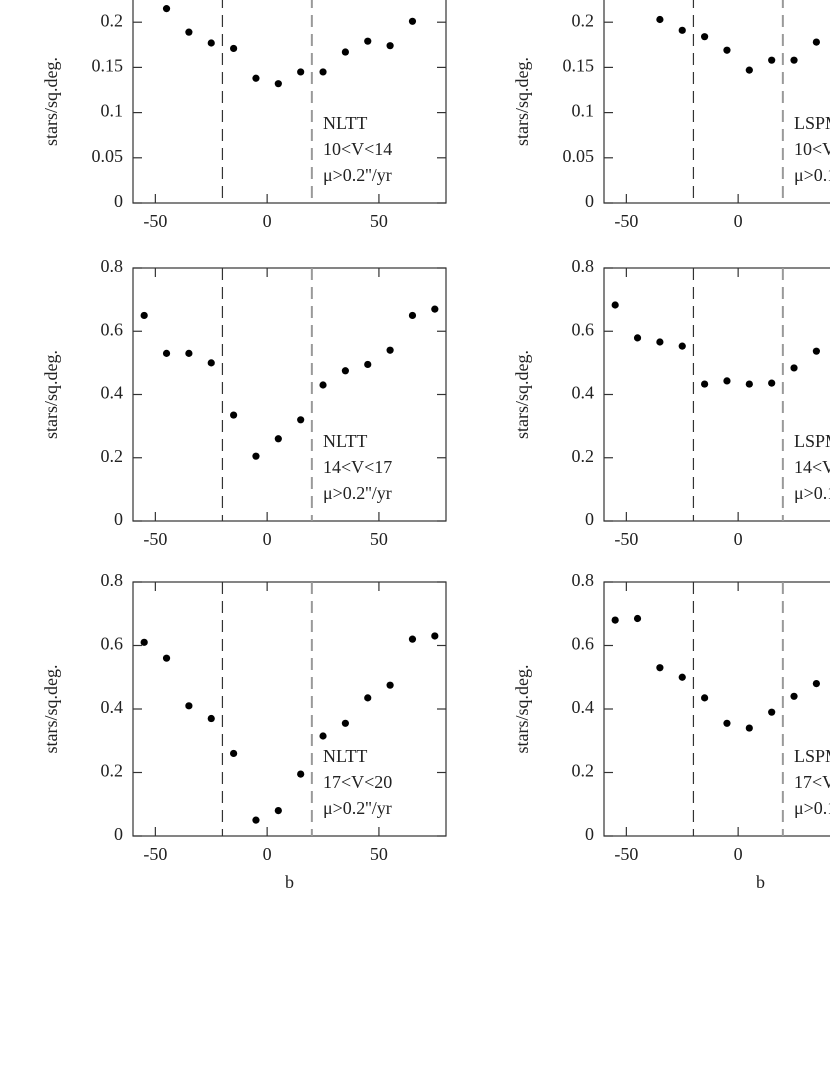  I want to click on annotation: 14<V<17, so click(357, 467).